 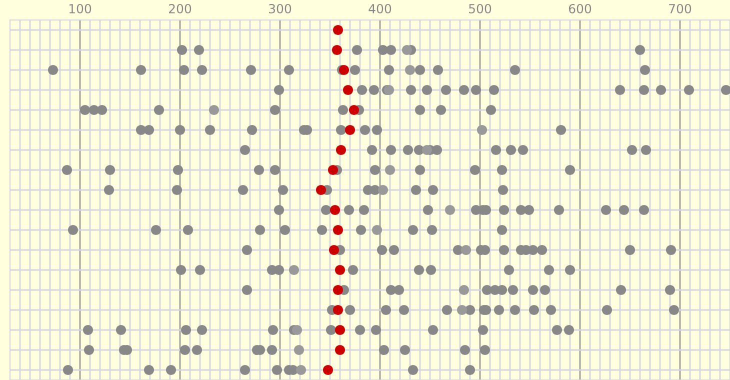 I want to click on x-tick-label: 700, so click(x=680, y=9).